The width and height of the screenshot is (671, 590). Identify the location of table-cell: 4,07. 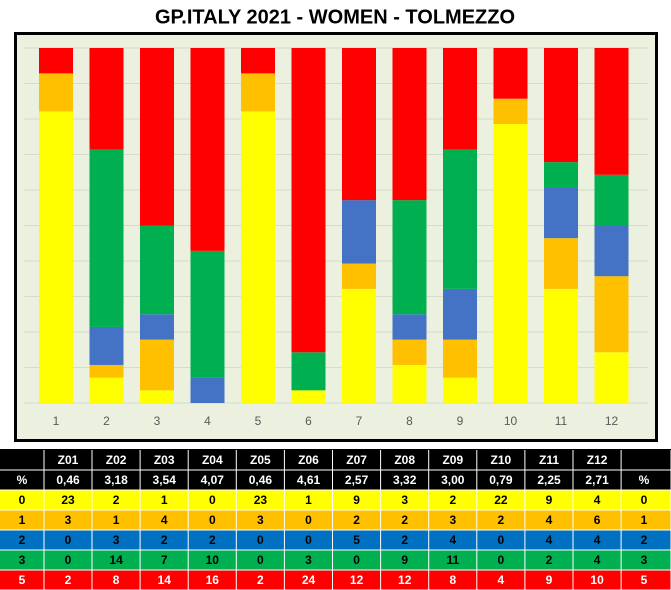
(213, 480).